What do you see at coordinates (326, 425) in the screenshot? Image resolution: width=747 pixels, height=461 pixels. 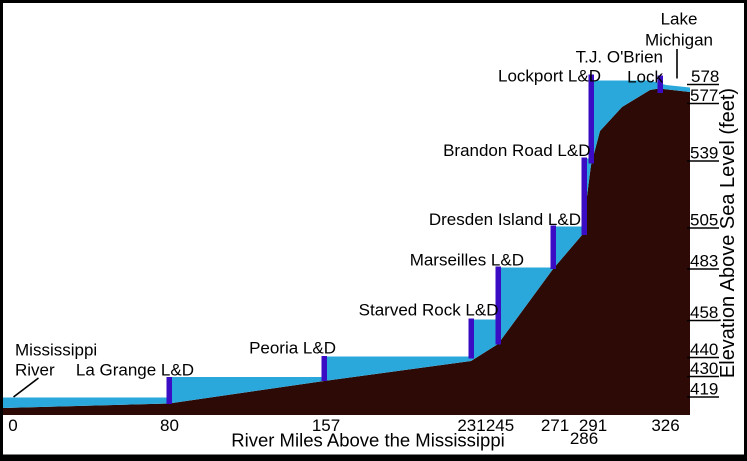 I see `xtick-label-157: 157` at bounding box center [326, 425].